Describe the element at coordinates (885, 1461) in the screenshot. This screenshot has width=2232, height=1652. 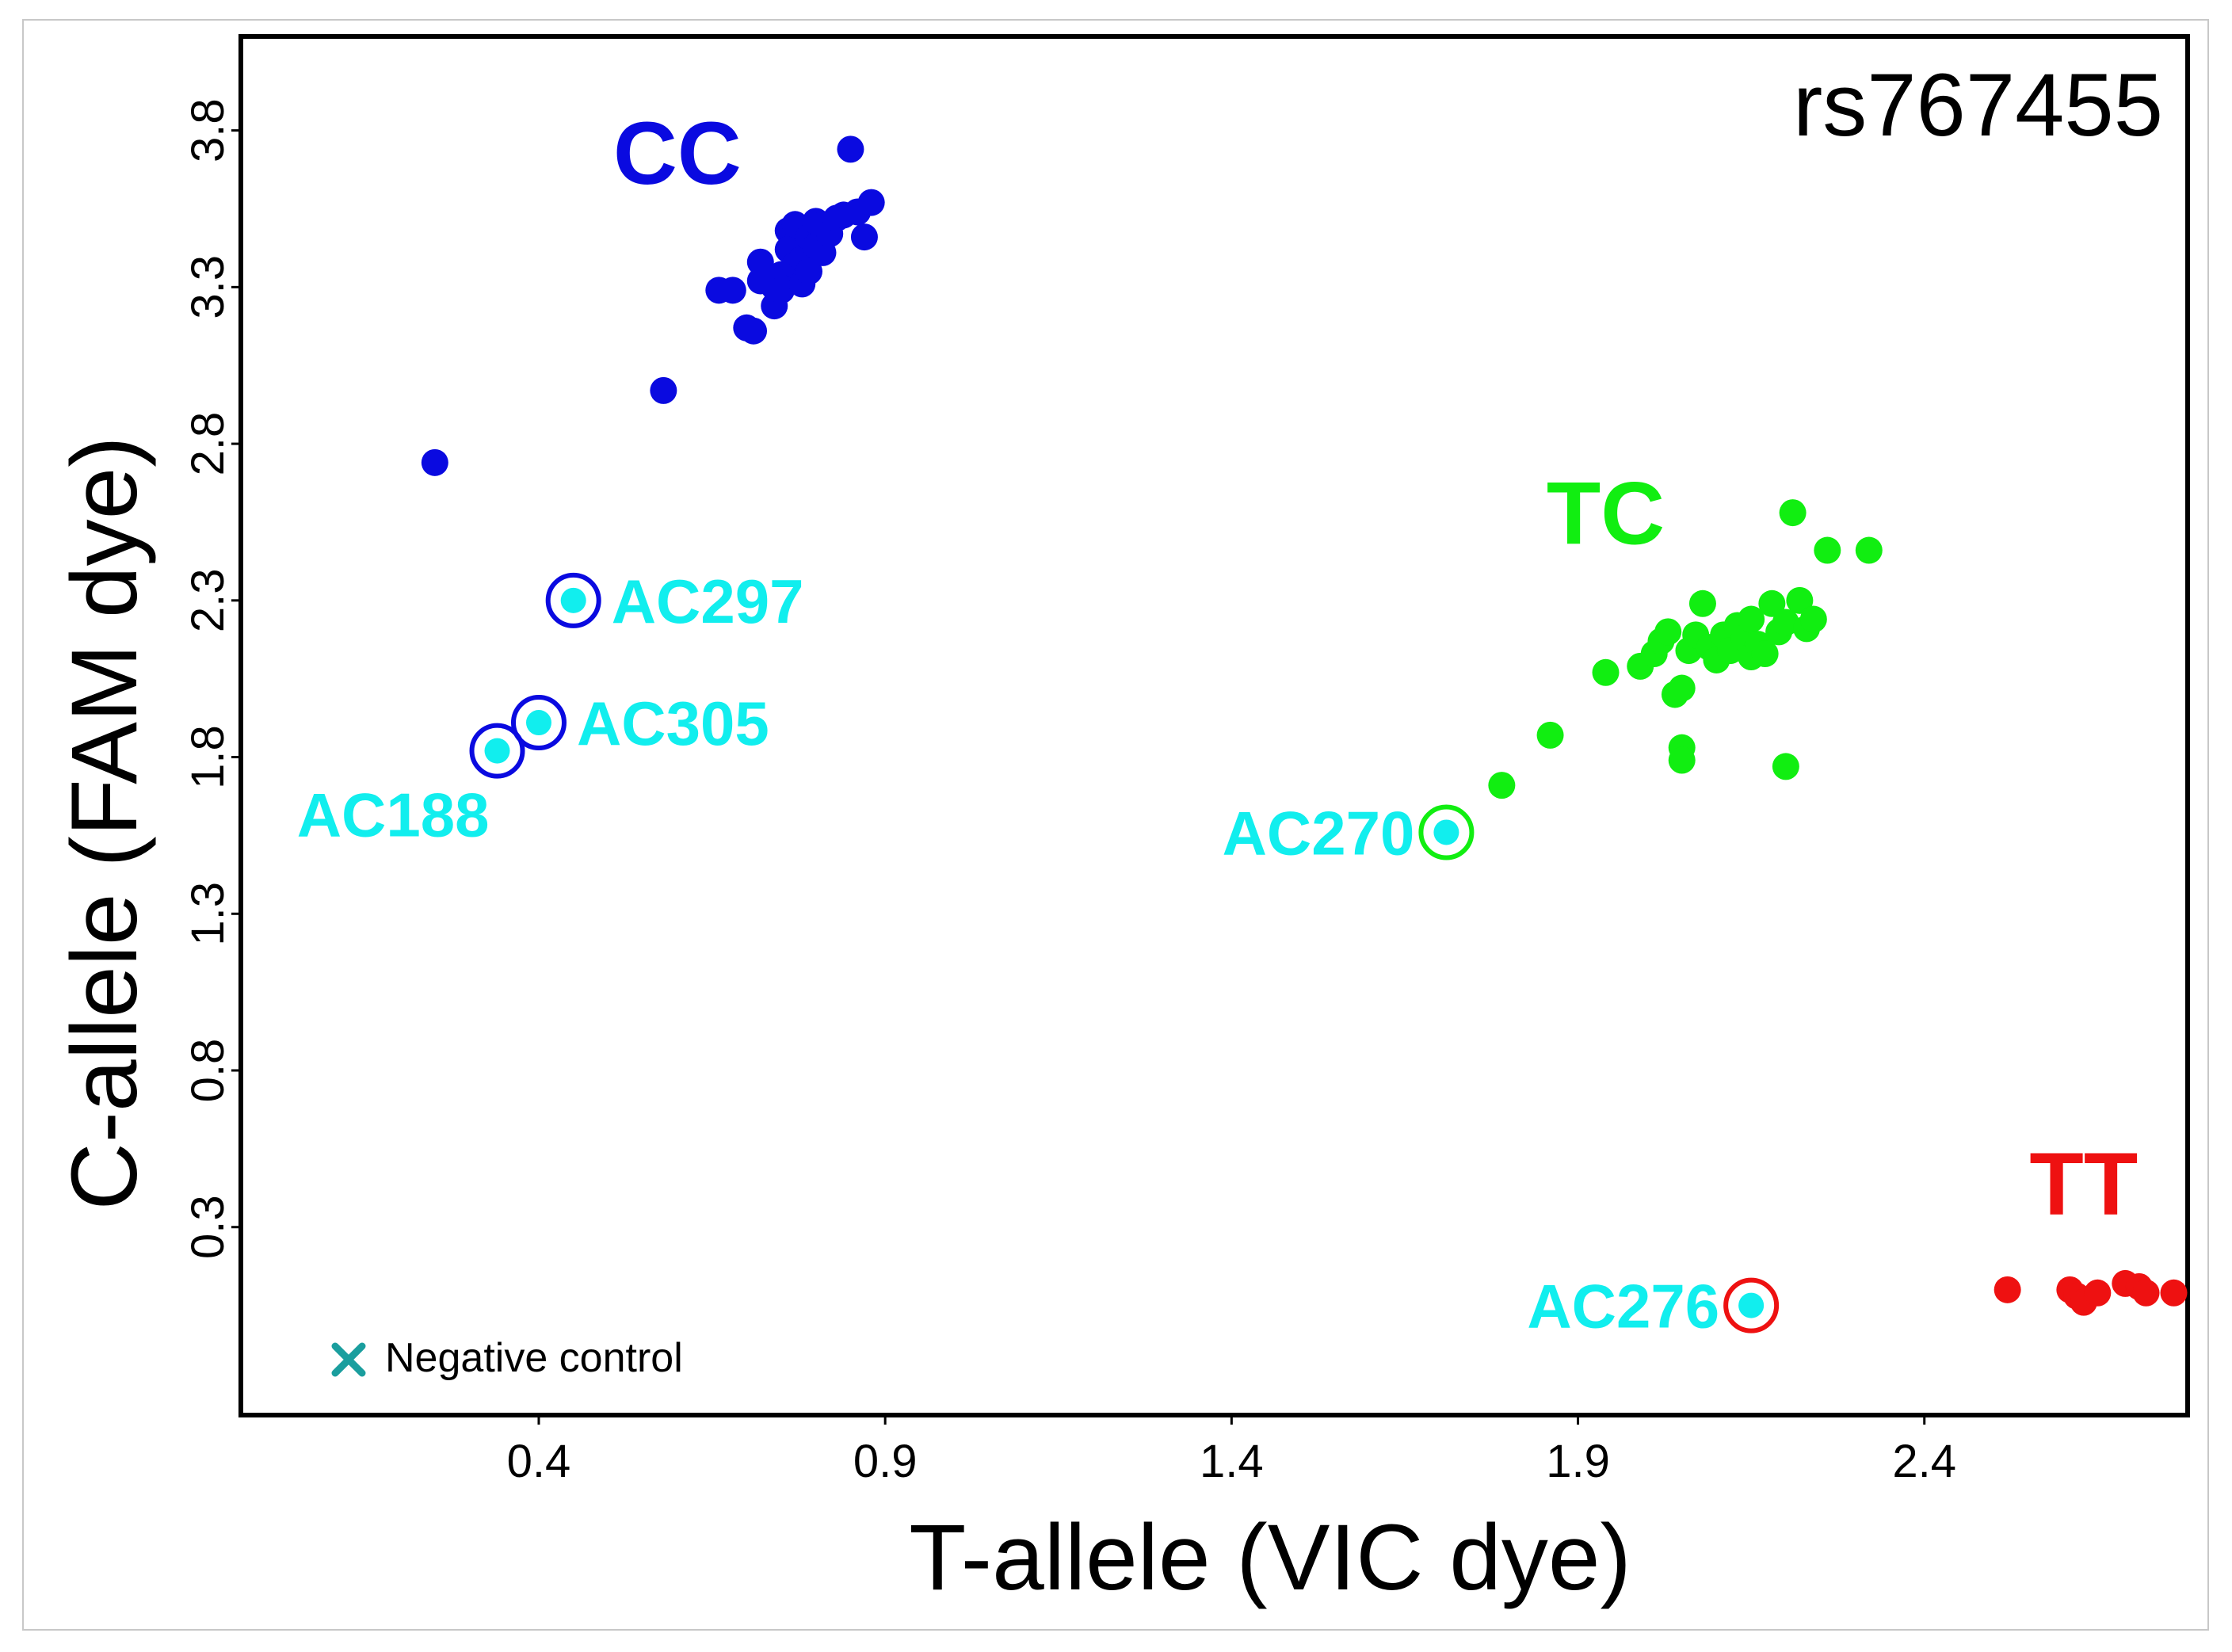
I see `x-tick-label: 0.9` at that location.